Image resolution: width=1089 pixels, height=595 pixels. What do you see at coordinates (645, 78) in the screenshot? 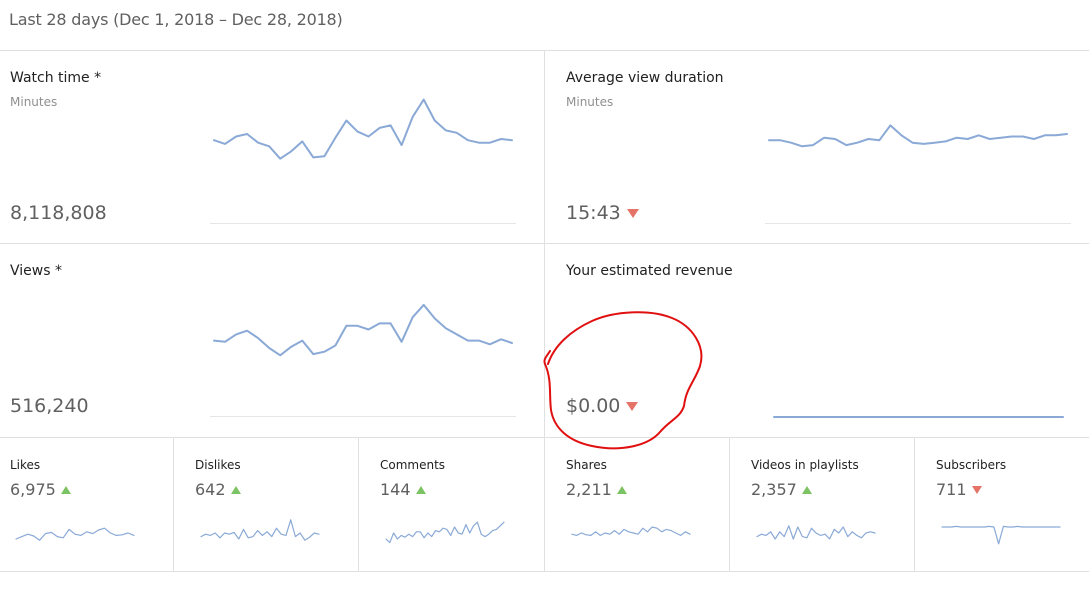
I see `card-title: Average view duration` at bounding box center [645, 78].